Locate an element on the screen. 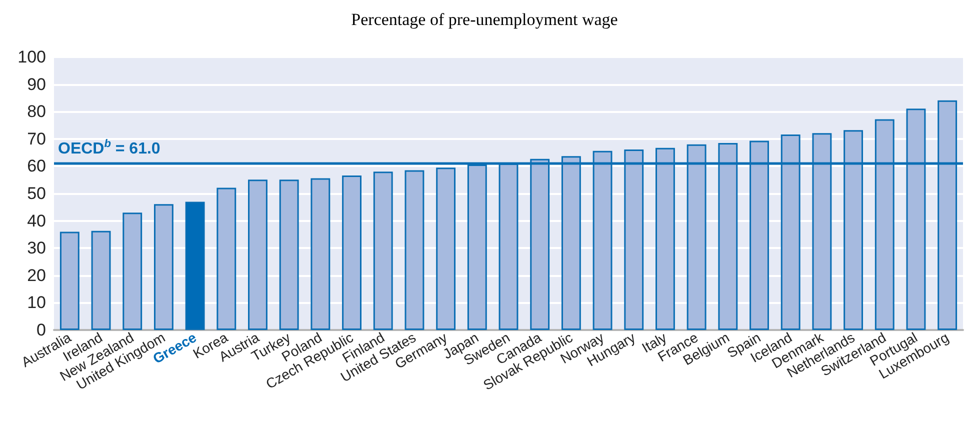 Image resolution: width=969 pixels, height=436 pixels. y-tick-label: 30 is located at coordinates (36, 248).